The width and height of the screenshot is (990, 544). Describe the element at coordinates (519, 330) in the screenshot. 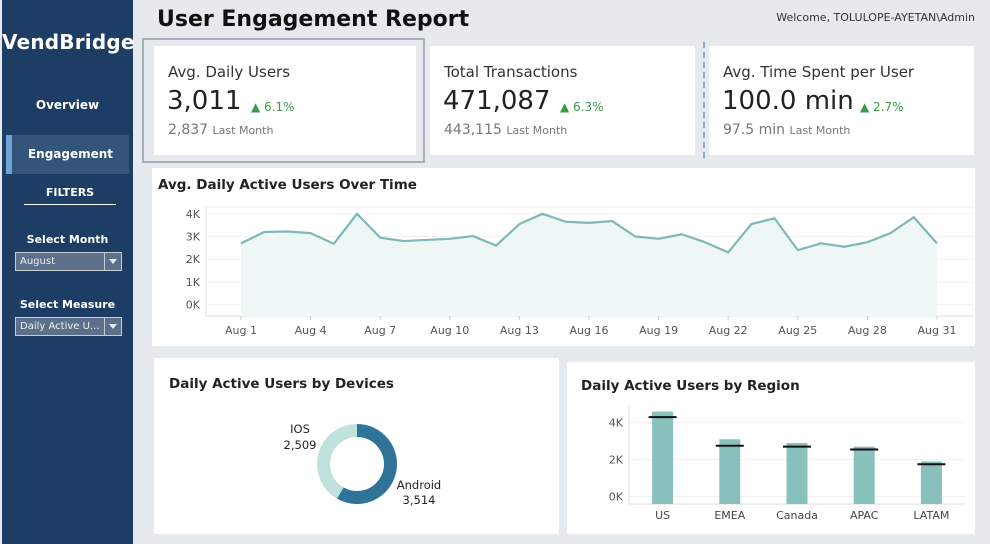

I see `x-tick-label: Aug 13` at that location.